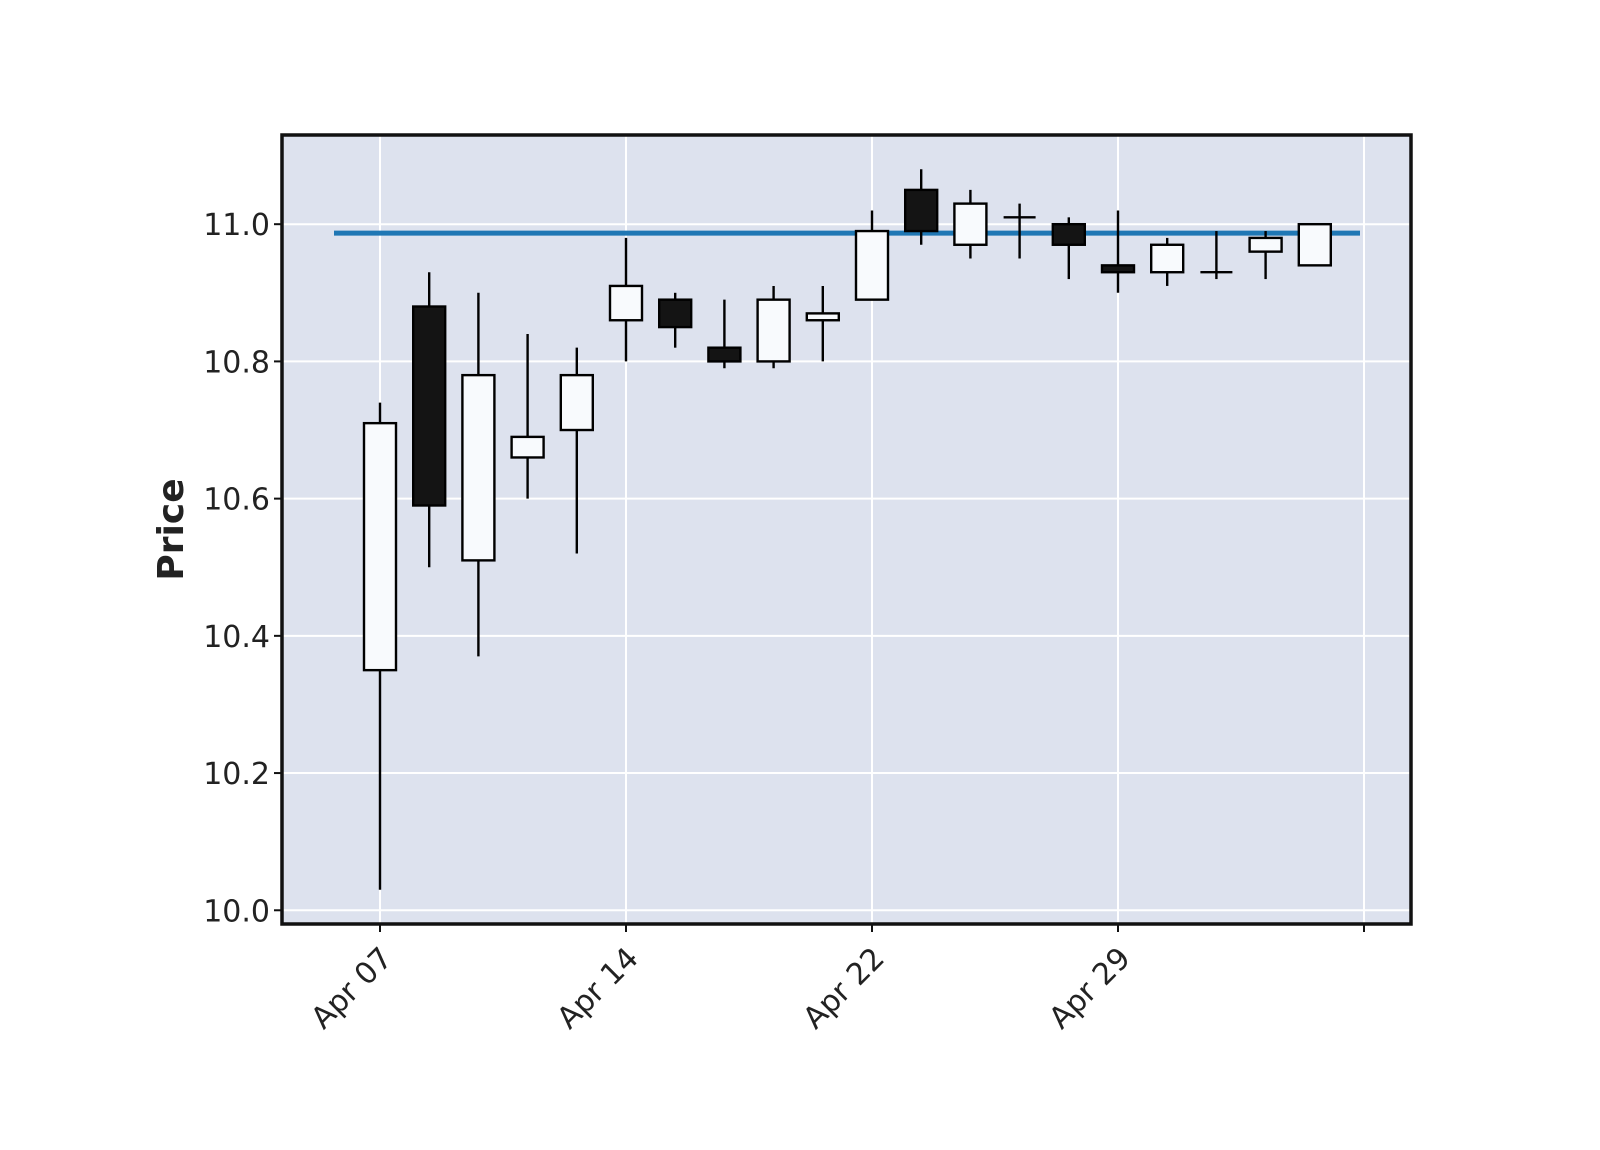  I want to click on y-tick-label: 10.4, so click(236, 637).